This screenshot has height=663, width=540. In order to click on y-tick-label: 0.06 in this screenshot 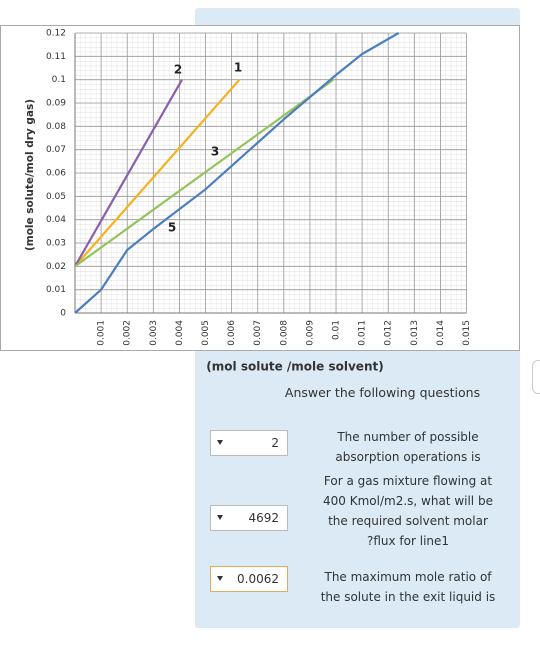, I will do `click(56, 174)`.